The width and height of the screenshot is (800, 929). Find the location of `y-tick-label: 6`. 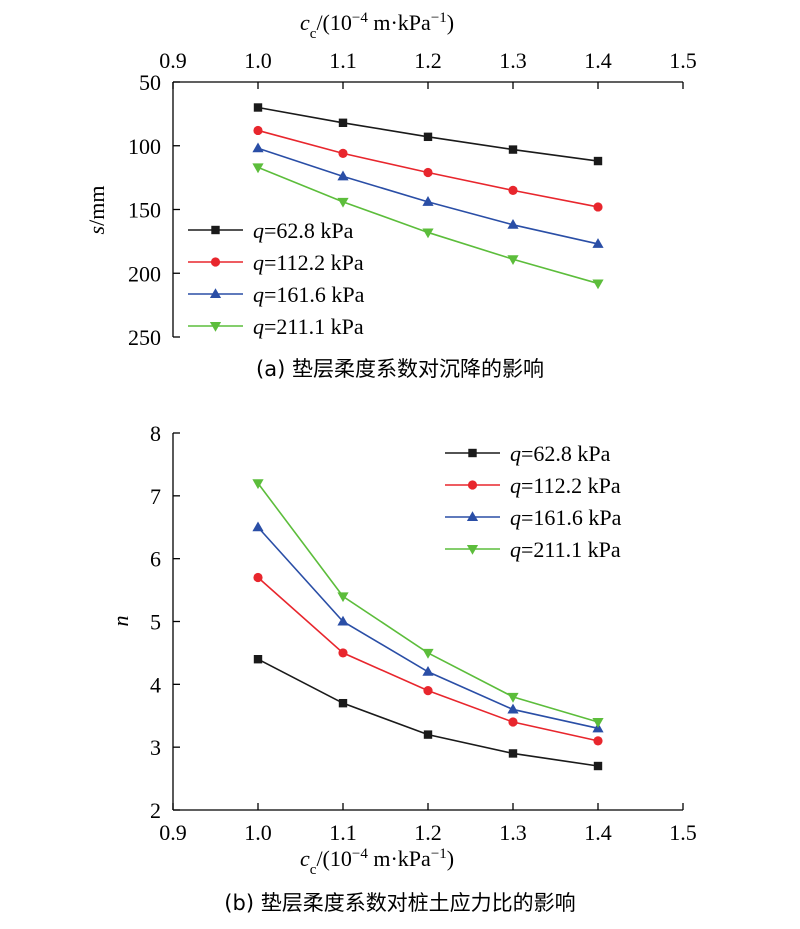

y-tick-label: 6 is located at coordinates (155, 559).